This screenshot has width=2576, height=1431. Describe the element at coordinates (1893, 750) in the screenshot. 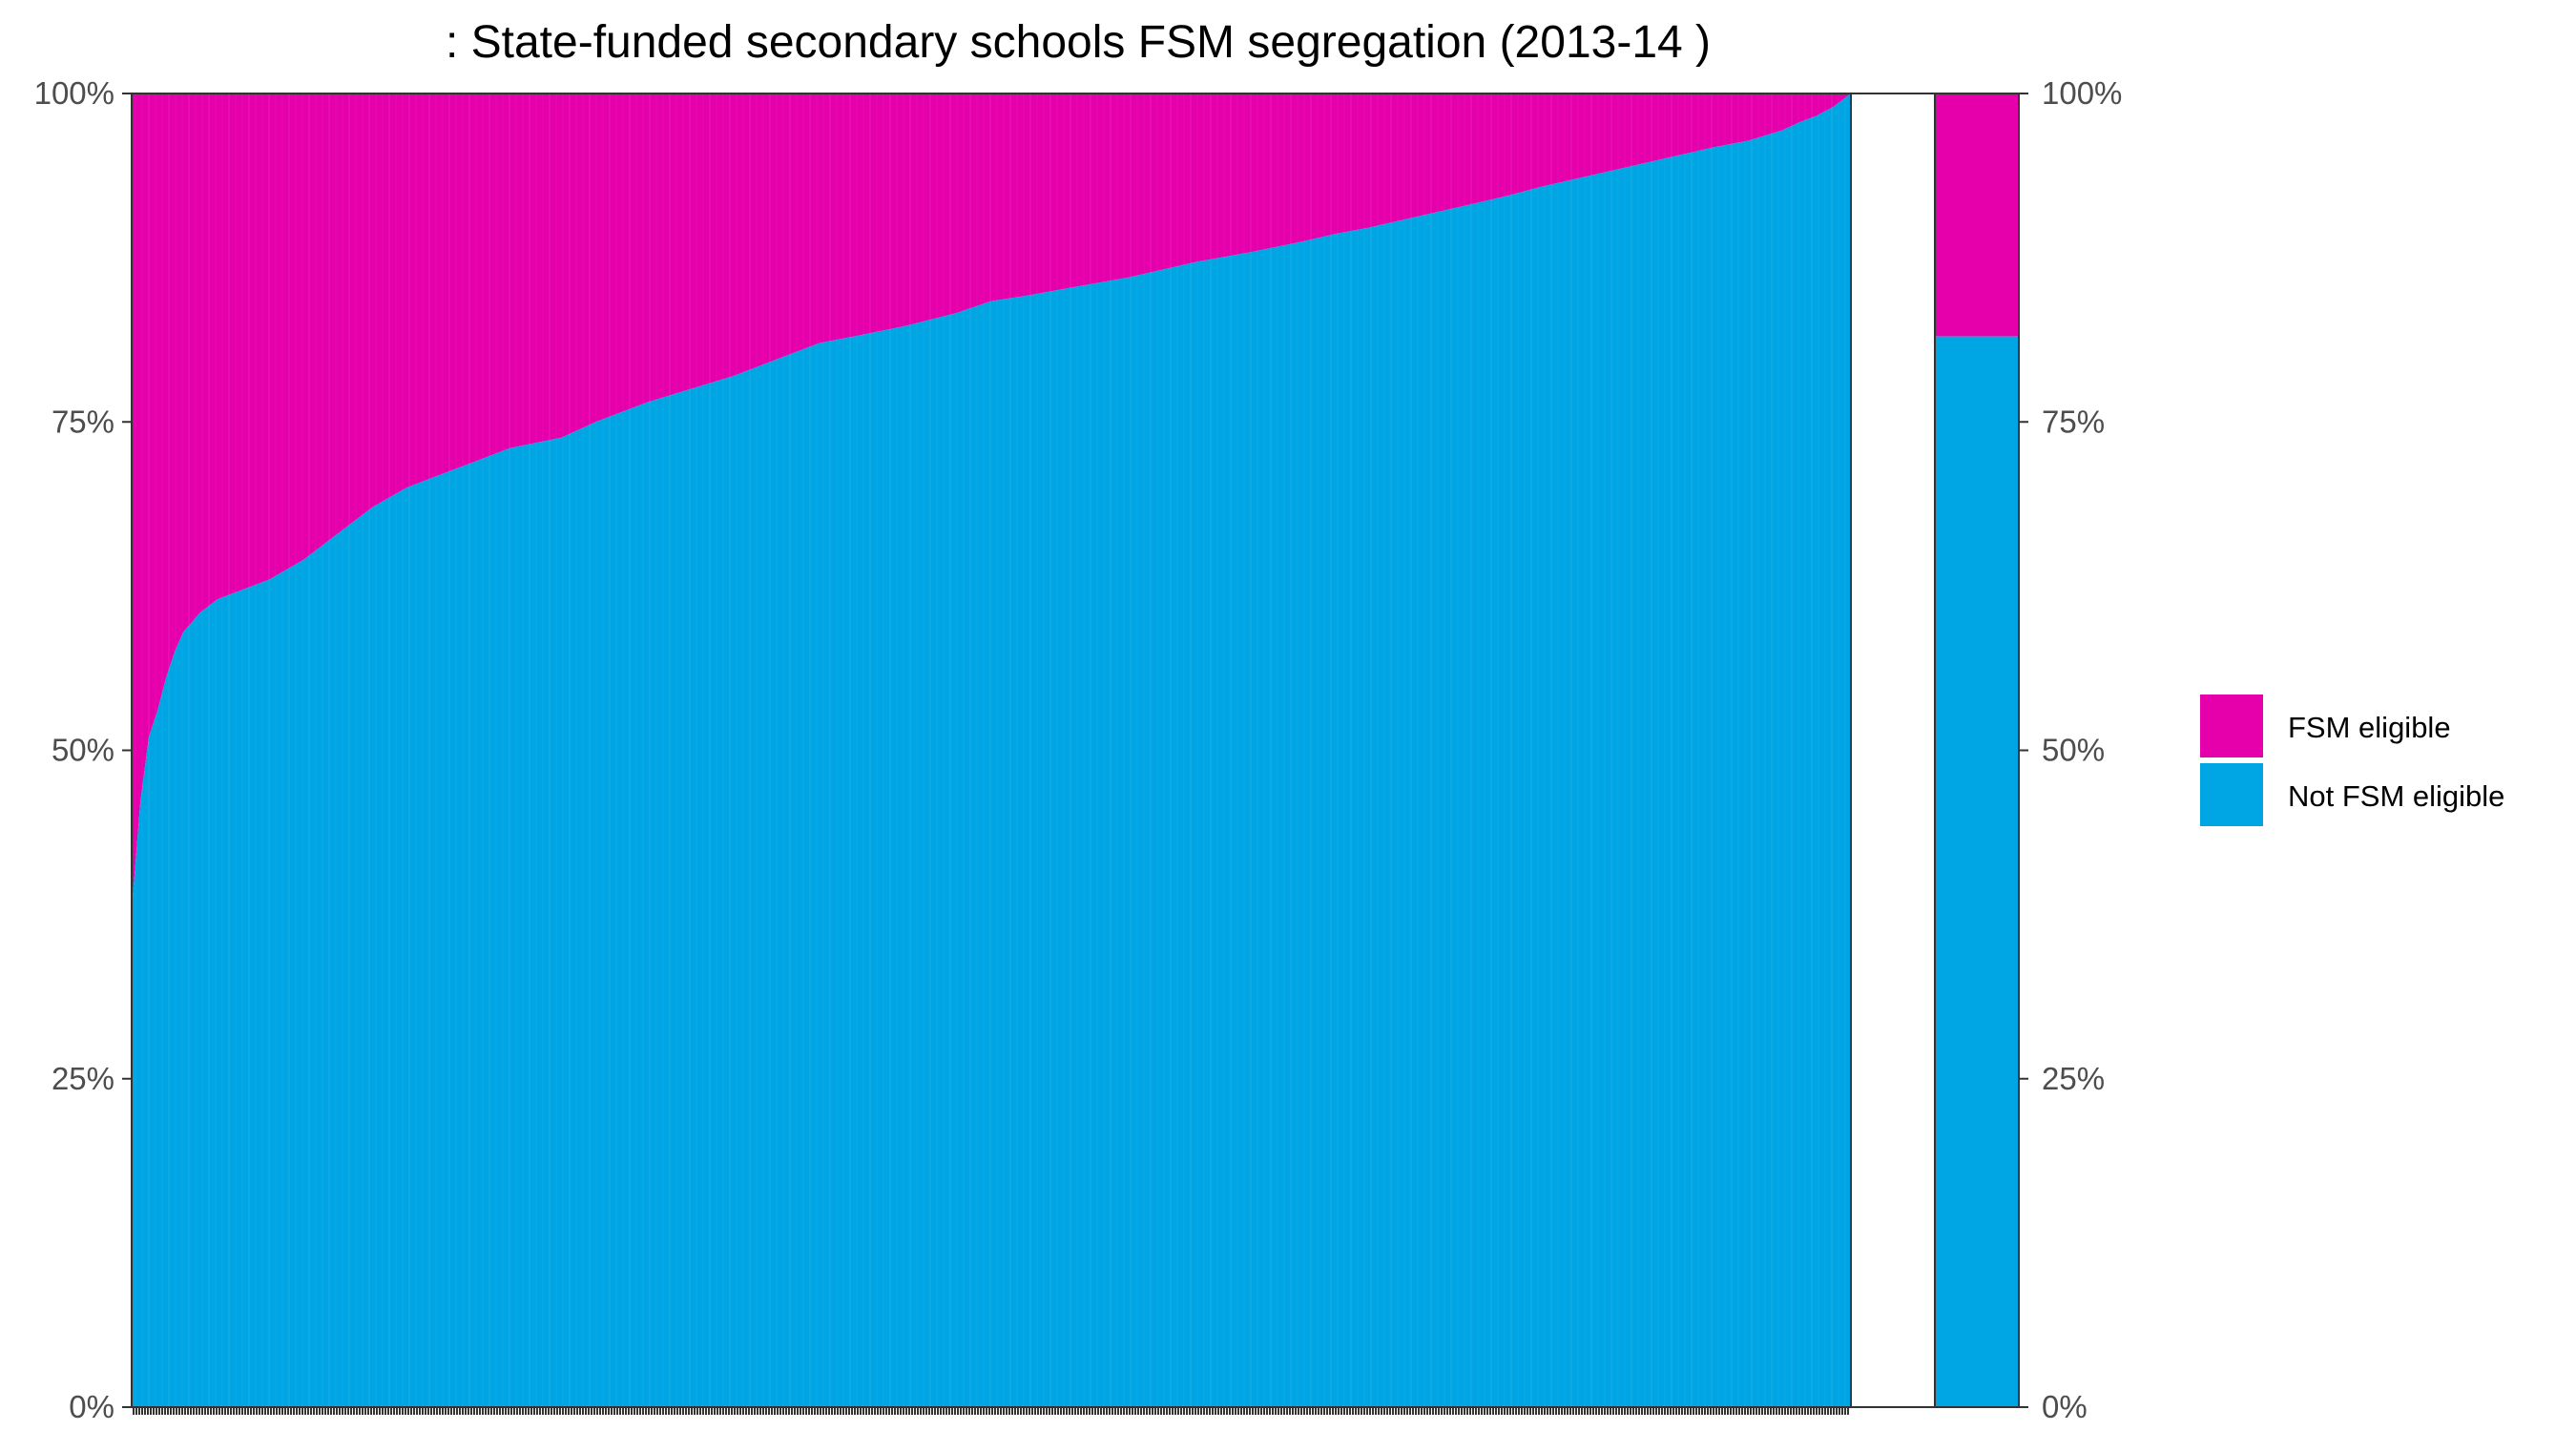

I see `overall-panel-background` at that location.